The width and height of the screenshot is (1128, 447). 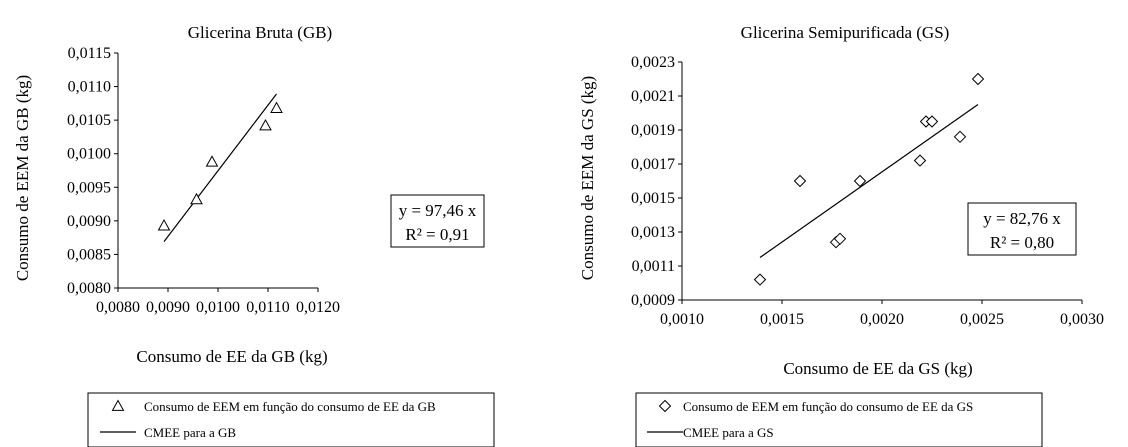 What do you see at coordinates (653, 266) in the screenshot?
I see `y-tick-label: 0,0011` at bounding box center [653, 266].